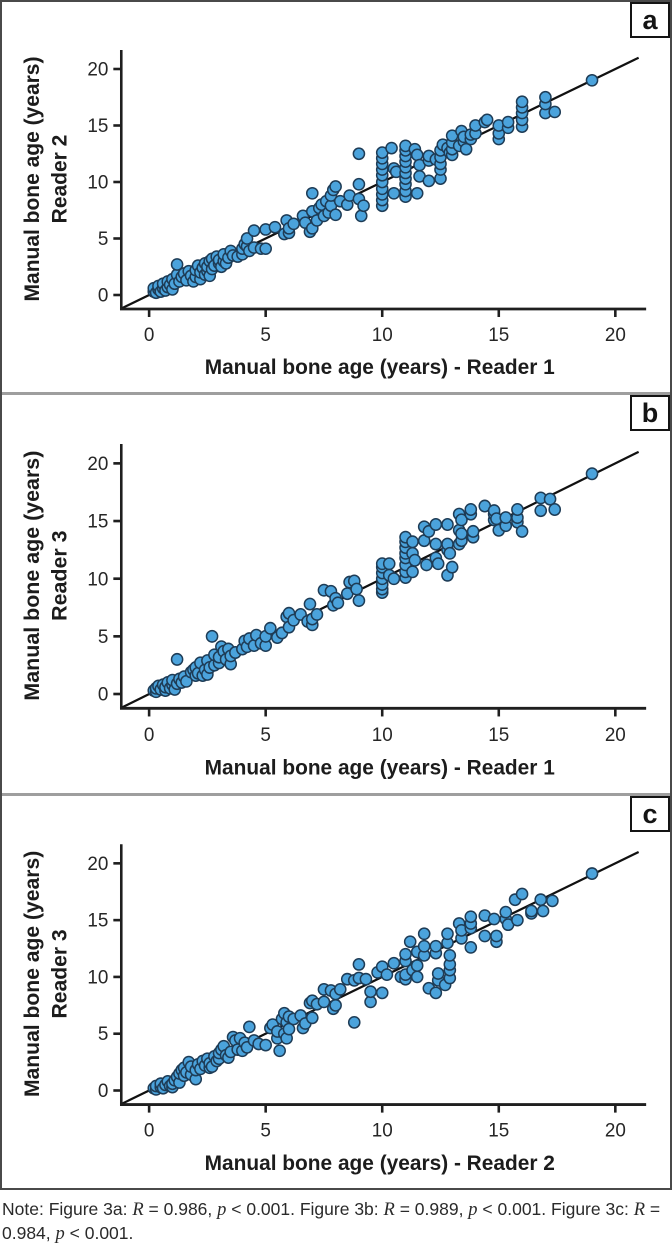  I want to click on x-tick-label: 5, so click(265, 735).